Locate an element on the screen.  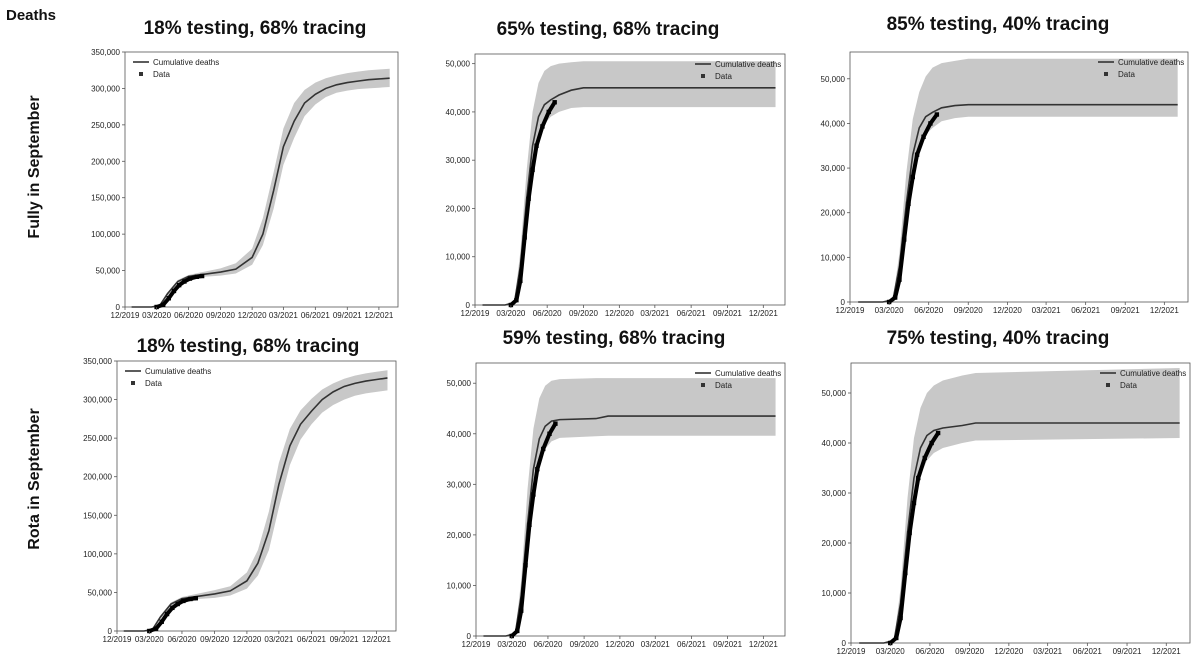
chart-title: 65% testing, 68% tracing is located at coordinates (608, 29).